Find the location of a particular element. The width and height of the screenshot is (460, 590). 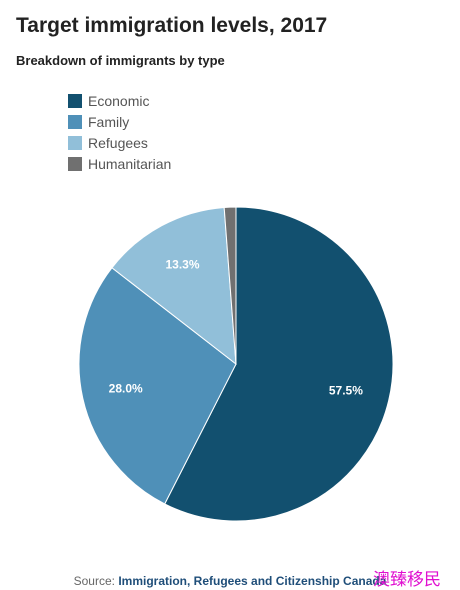

legend-item-economic: Economic is located at coordinates (119, 100).